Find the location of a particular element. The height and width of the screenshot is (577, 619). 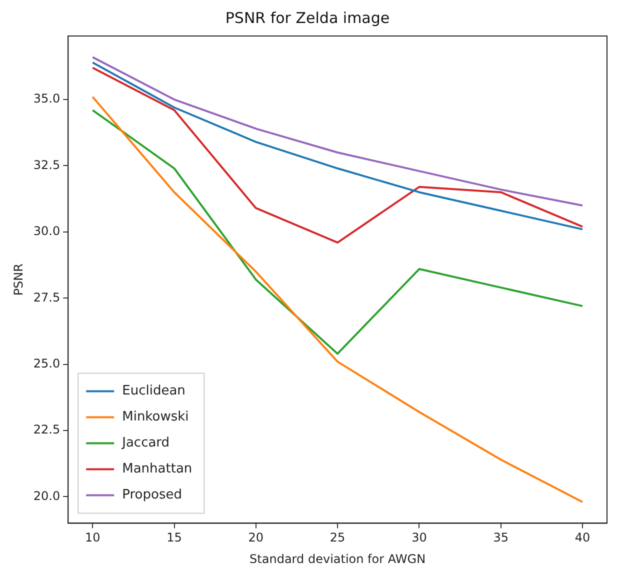

y-tick-label: 30.0 is located at coordinates (46, 231).